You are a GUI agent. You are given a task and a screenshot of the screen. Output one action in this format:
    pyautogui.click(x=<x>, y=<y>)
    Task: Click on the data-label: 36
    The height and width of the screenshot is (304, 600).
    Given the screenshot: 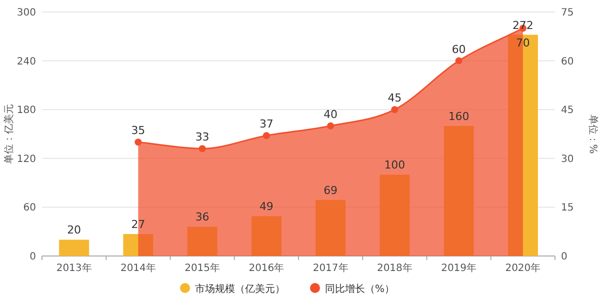 What is the action you would take?
    pyautogui.click(x=202, y=217)
    